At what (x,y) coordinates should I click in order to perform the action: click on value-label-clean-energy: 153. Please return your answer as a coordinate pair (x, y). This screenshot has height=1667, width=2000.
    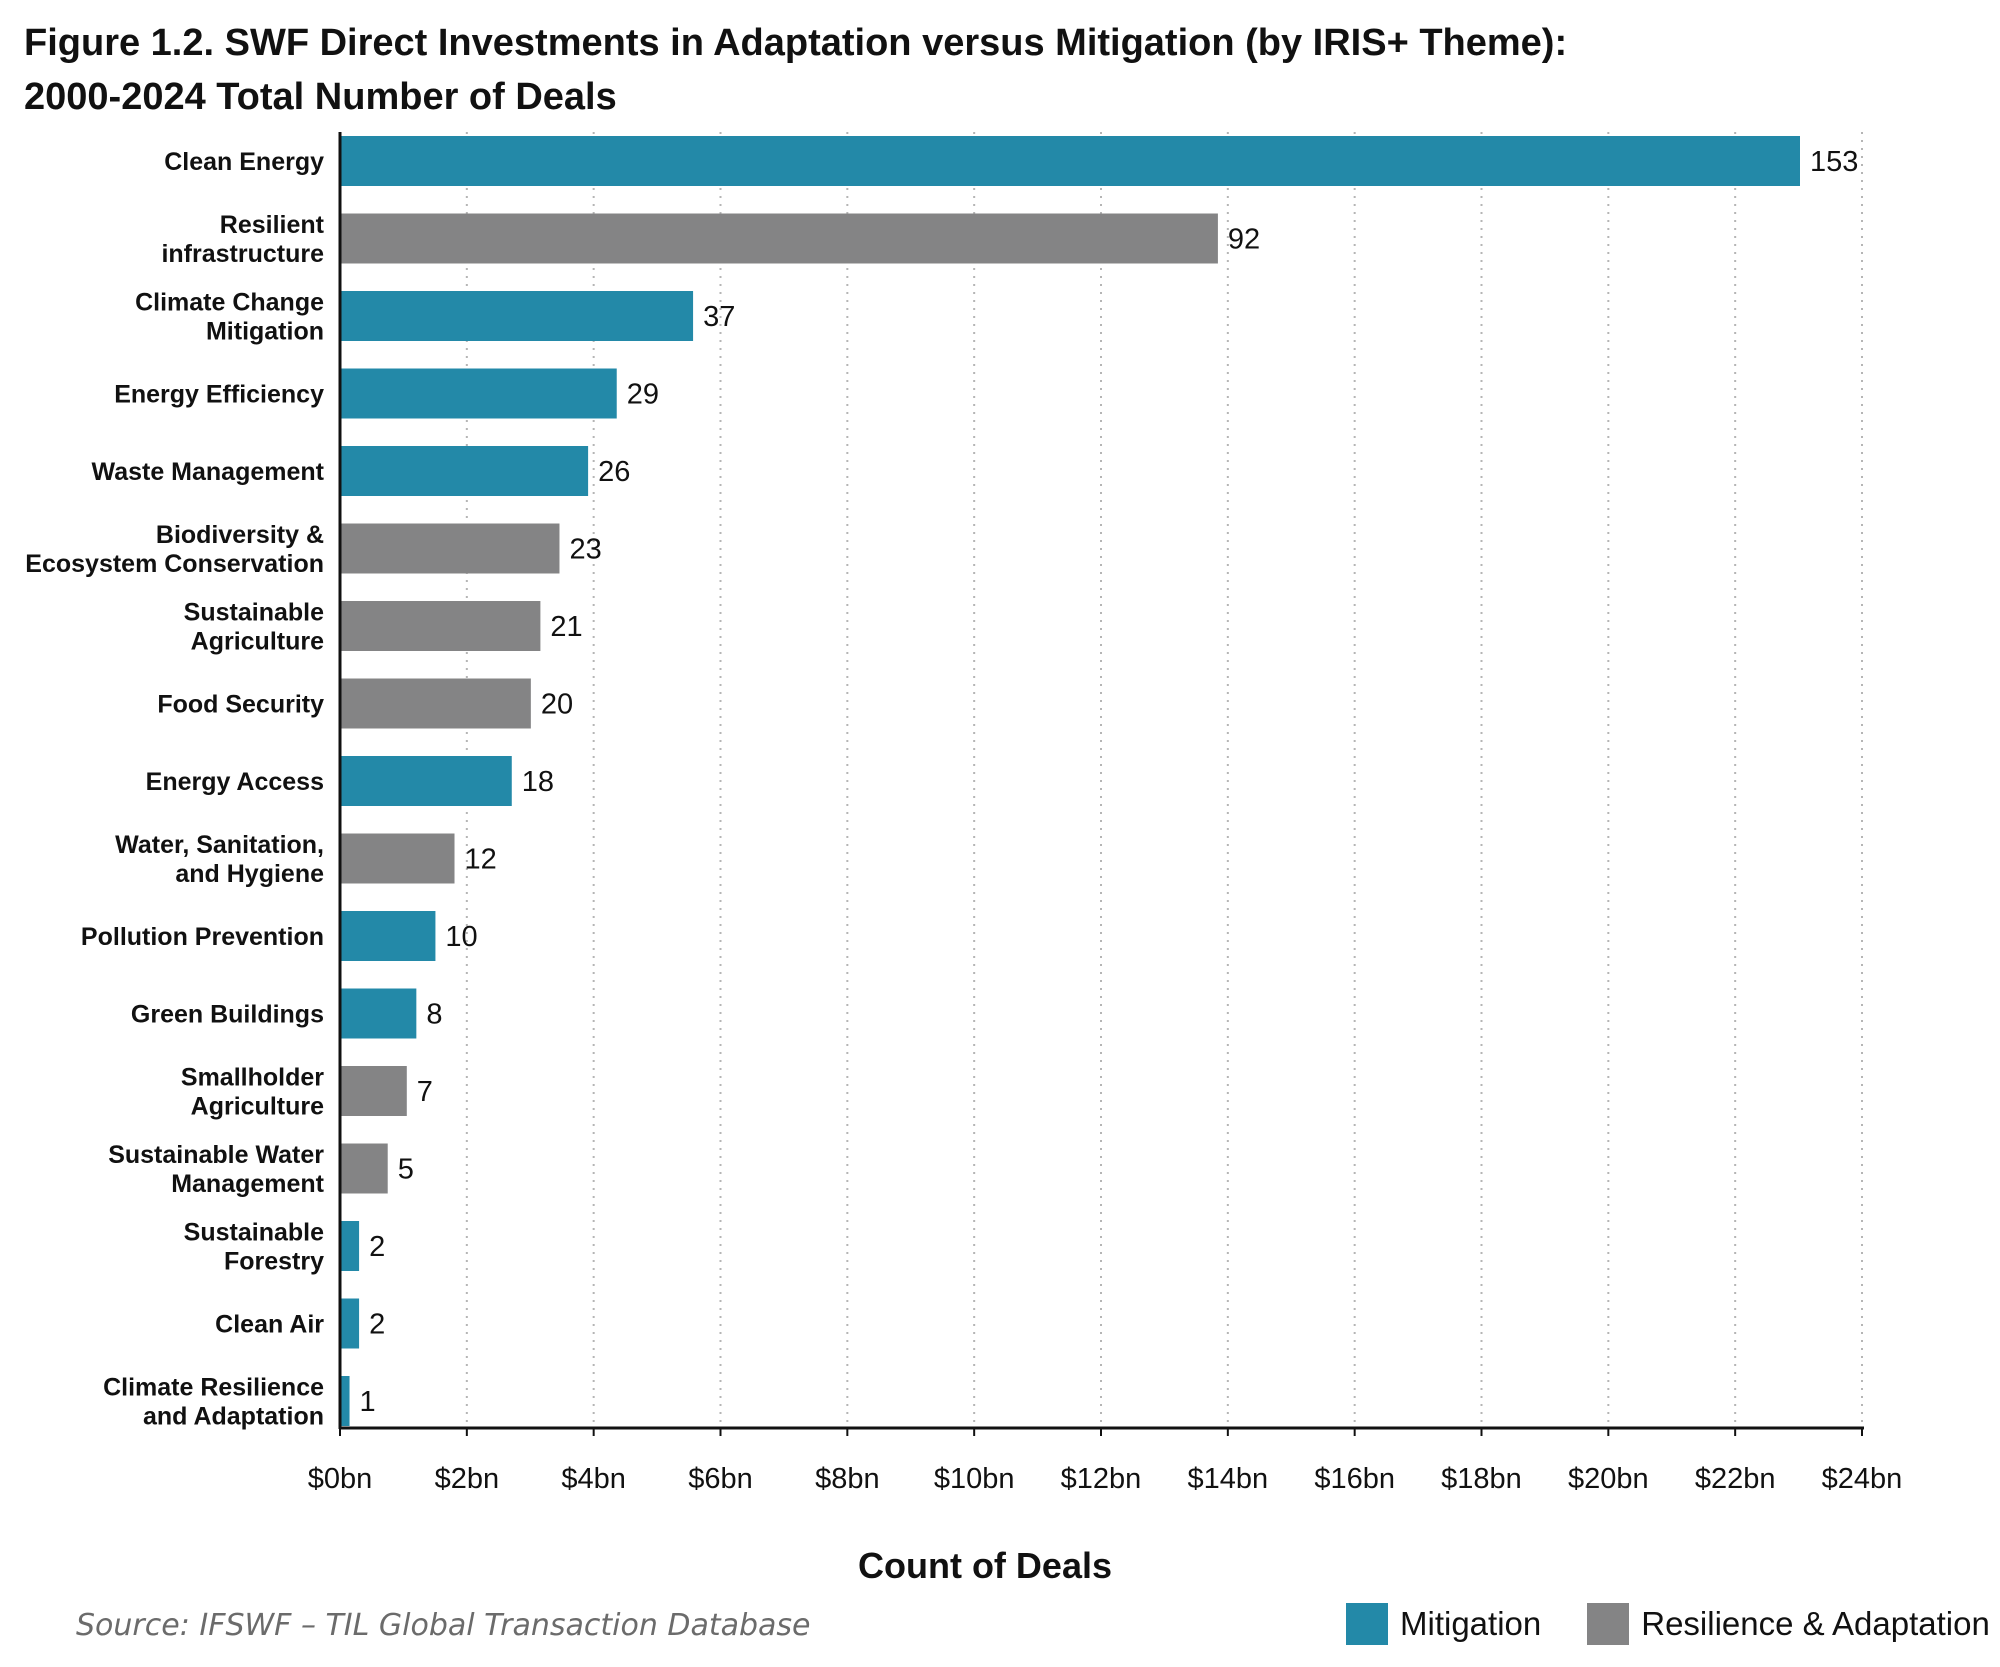
    Looking at the image, I should click on (1834, 162).